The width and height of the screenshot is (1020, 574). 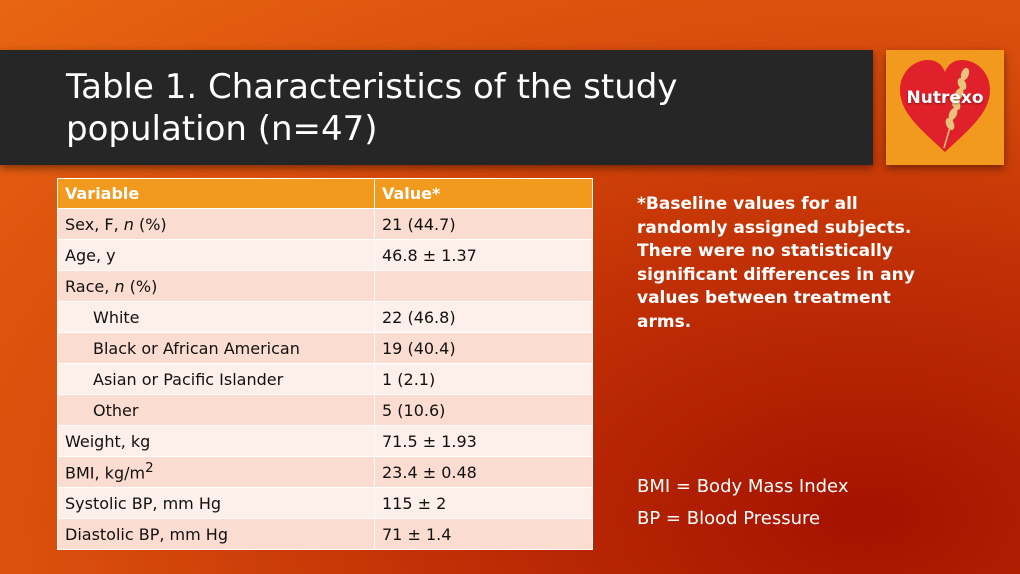 I want to click on table-row: BMI, kg/m2 23.4 ± 0.48, so click(x=325, y=472).